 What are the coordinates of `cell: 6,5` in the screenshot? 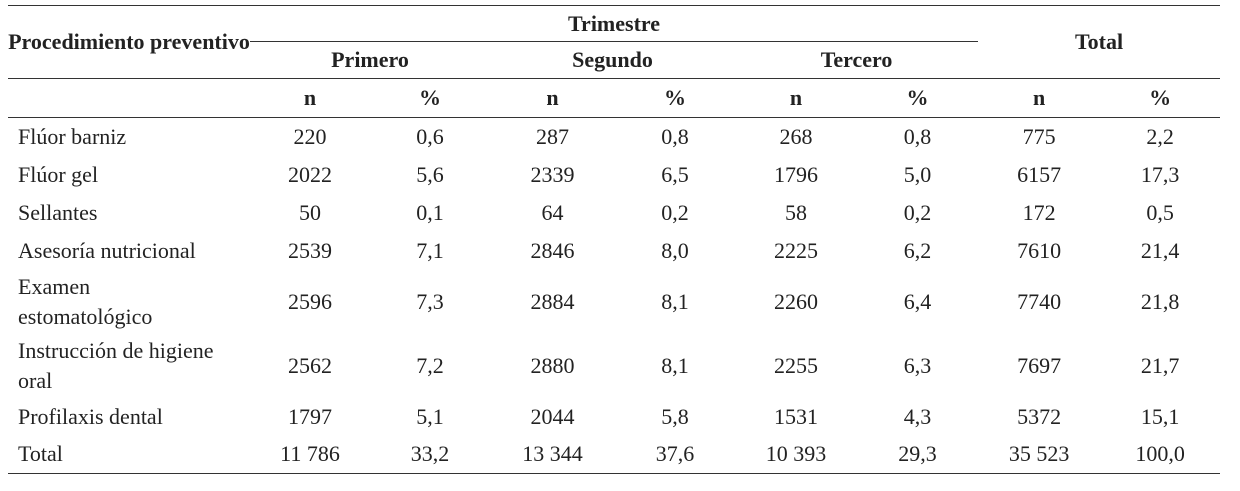 It's located at (675, 174).